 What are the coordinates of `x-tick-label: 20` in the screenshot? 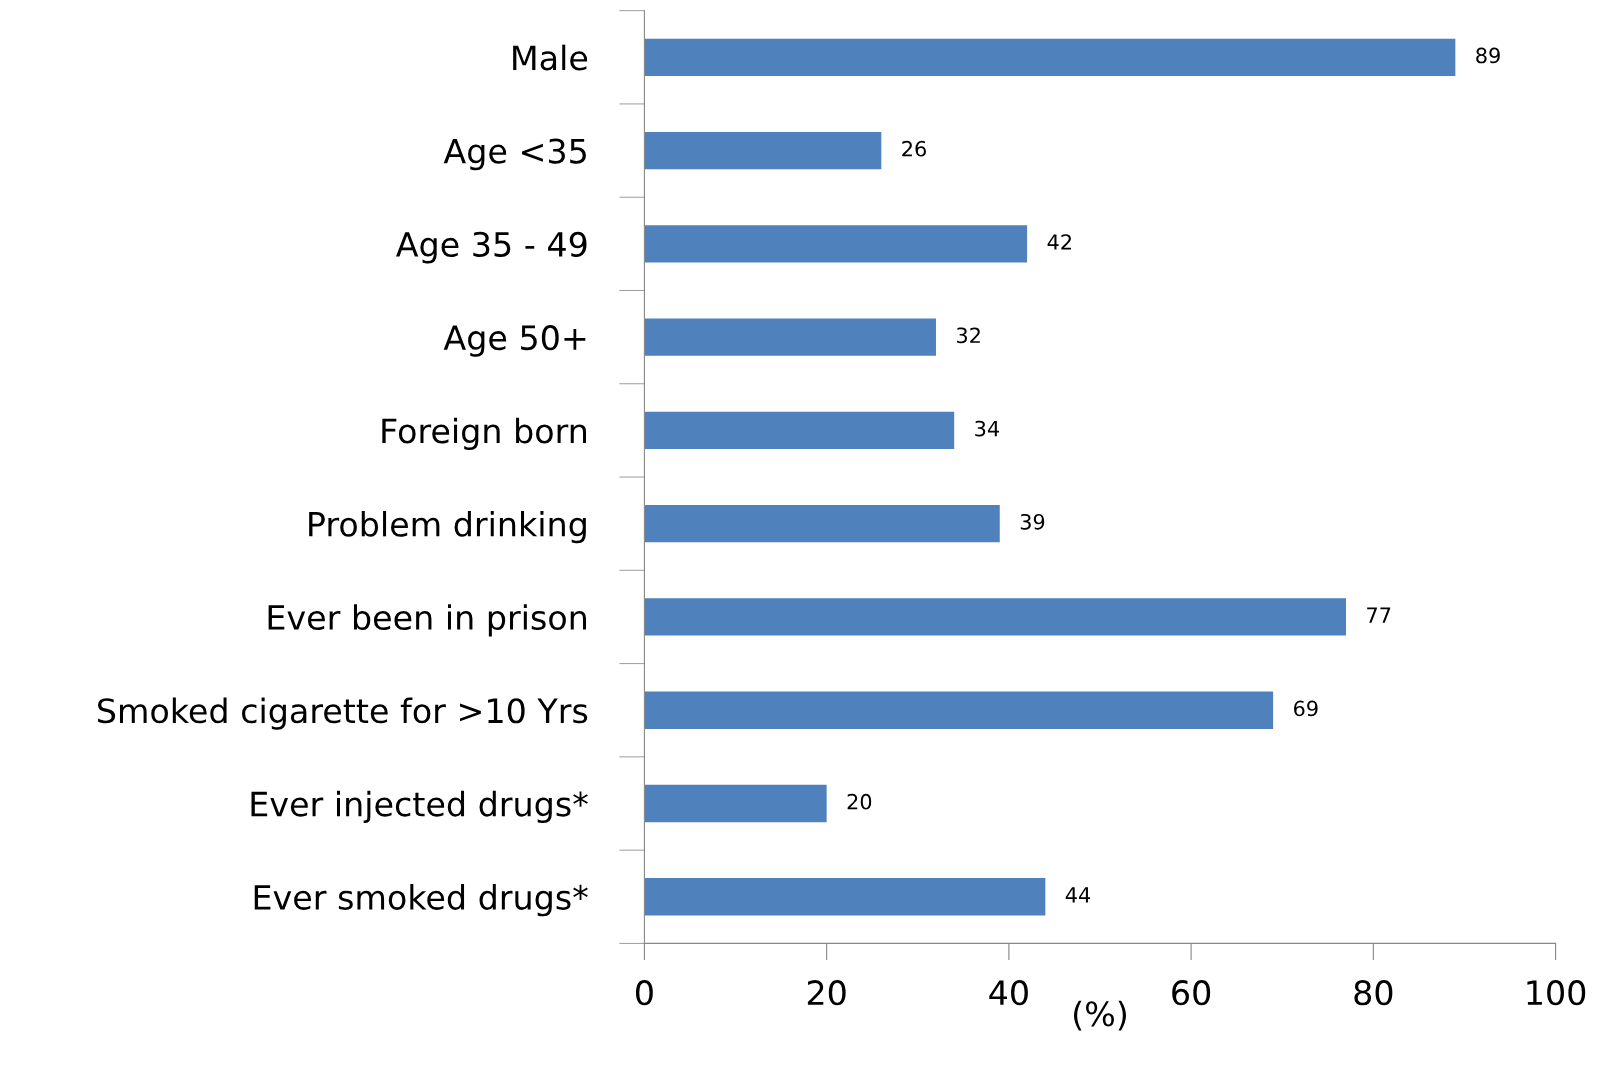 It's located at (826, 993).